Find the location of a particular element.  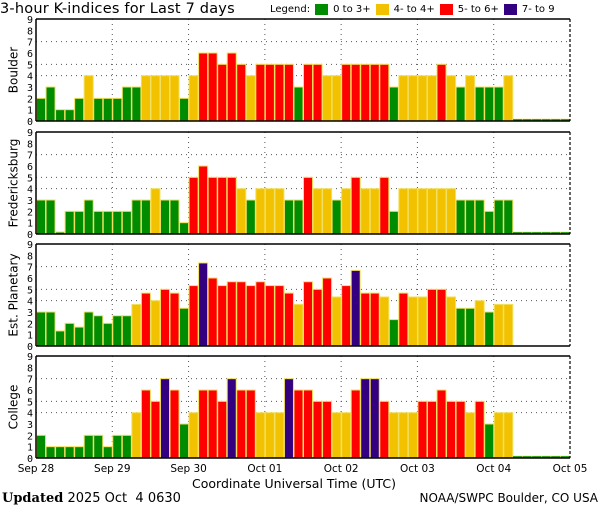

legend-item-label: 4- to 4+ is located at coordinates (414, 9).